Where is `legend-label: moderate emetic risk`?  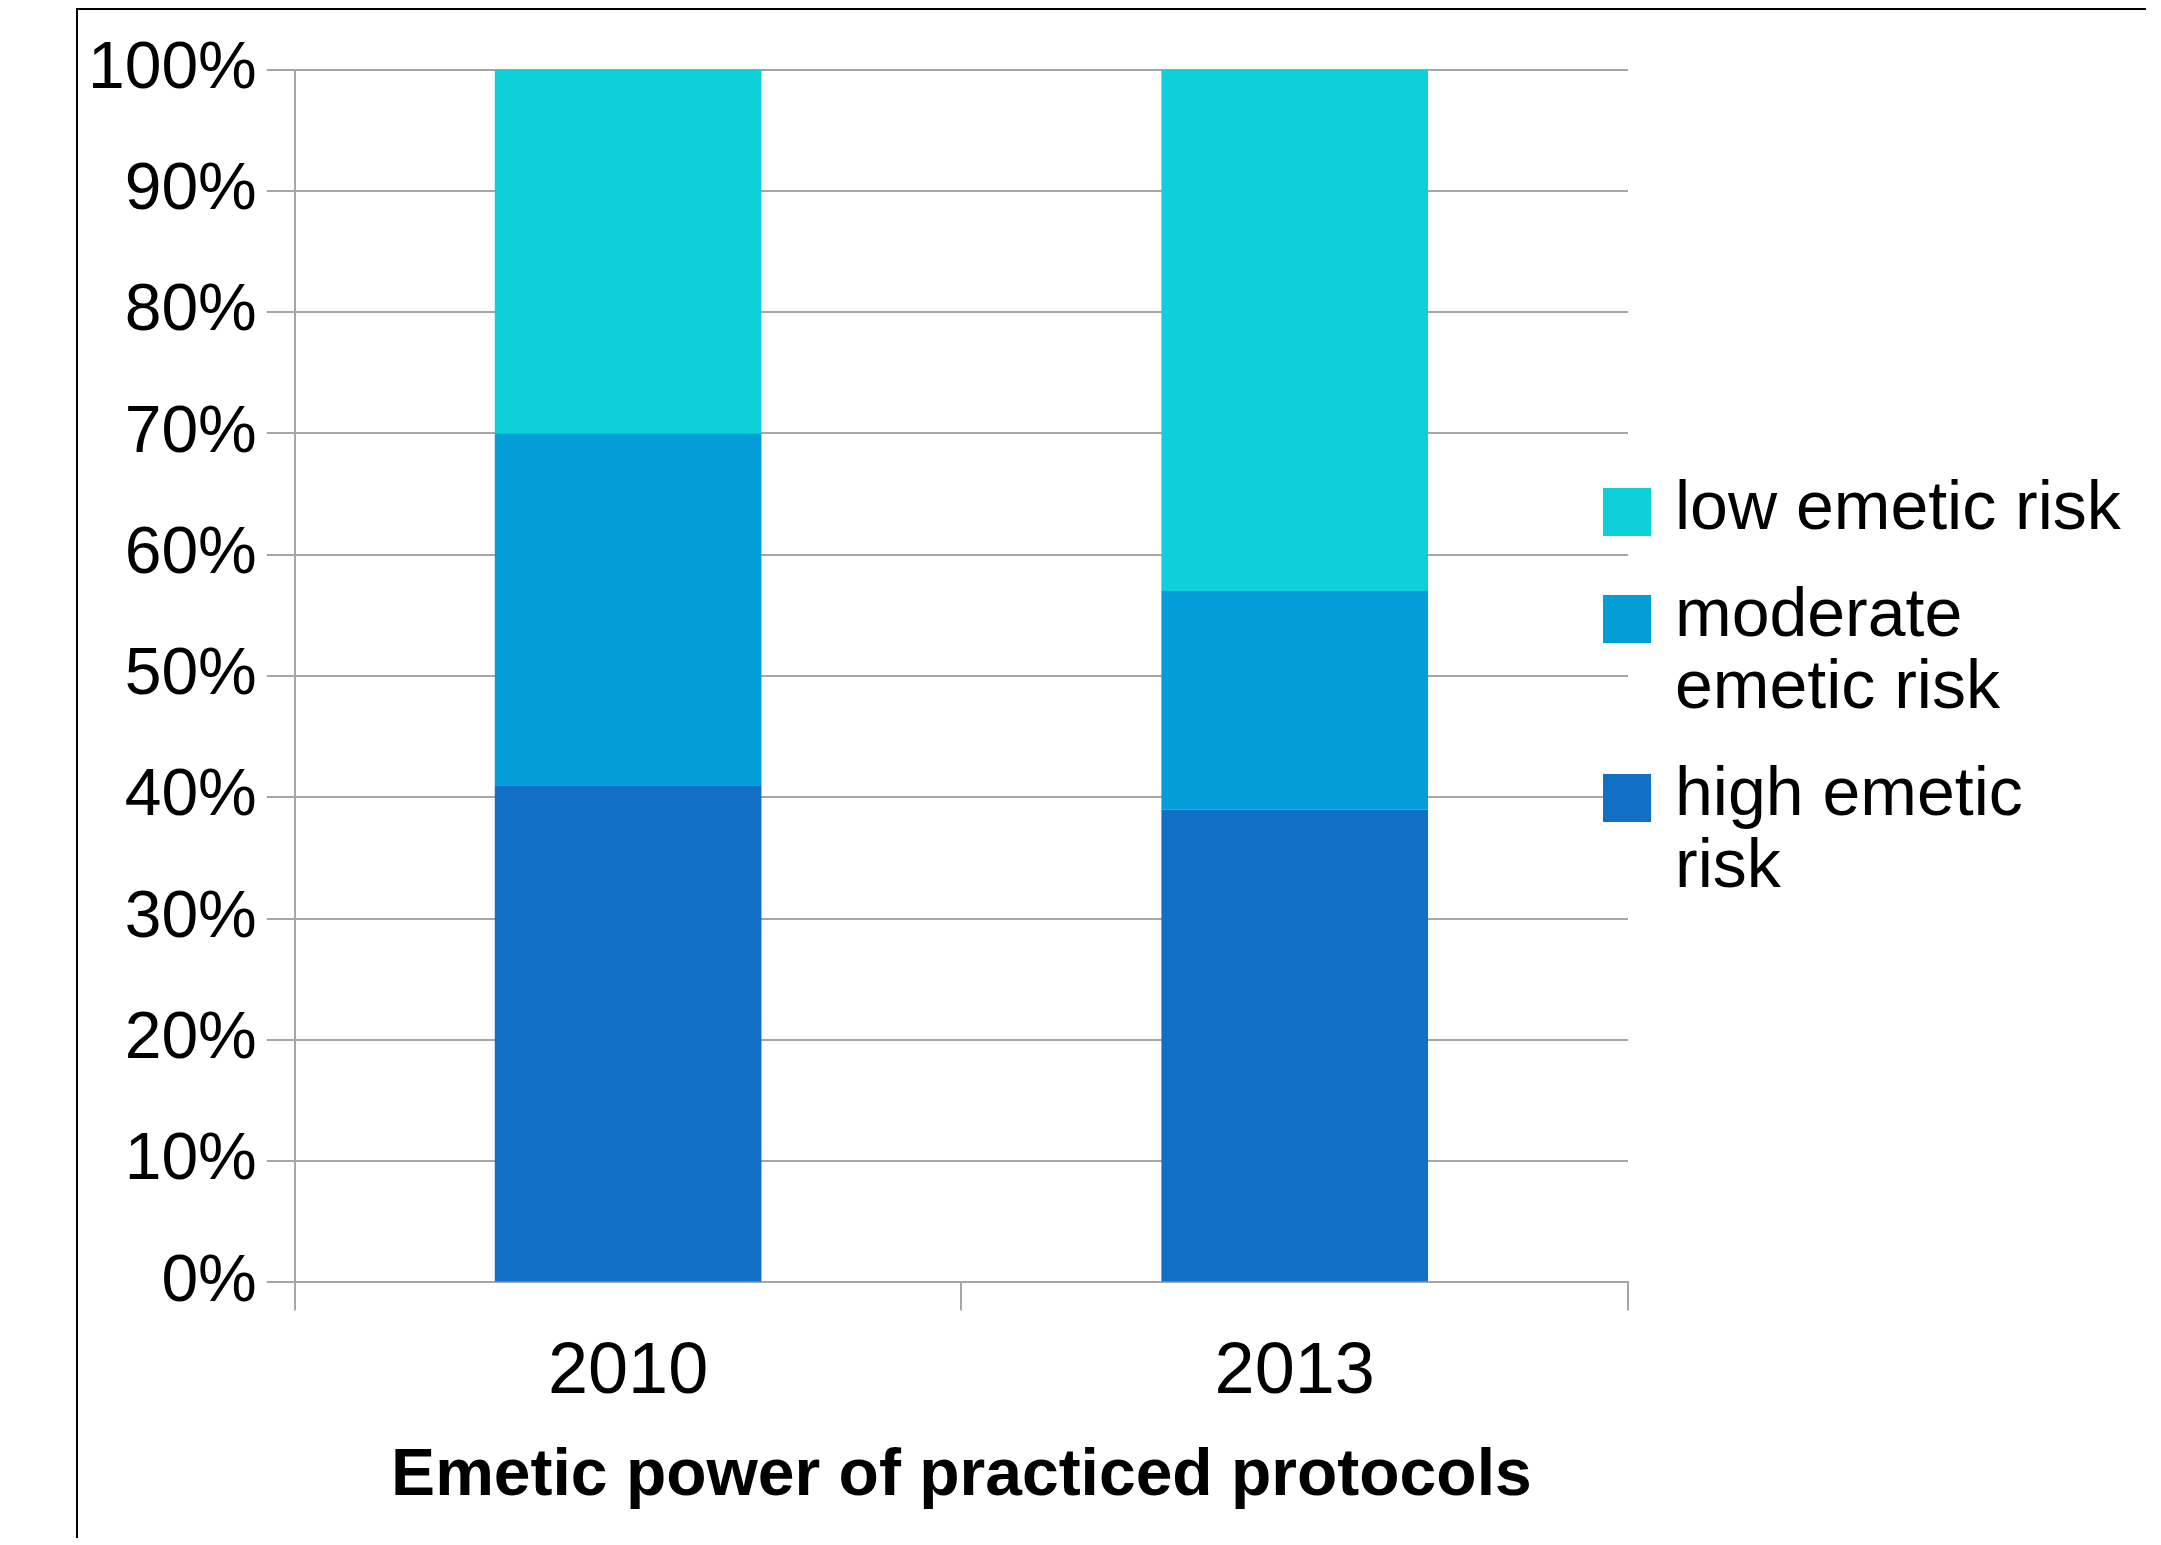 legend-label: moderate emetic risk is located at coordinates (1838, 648).